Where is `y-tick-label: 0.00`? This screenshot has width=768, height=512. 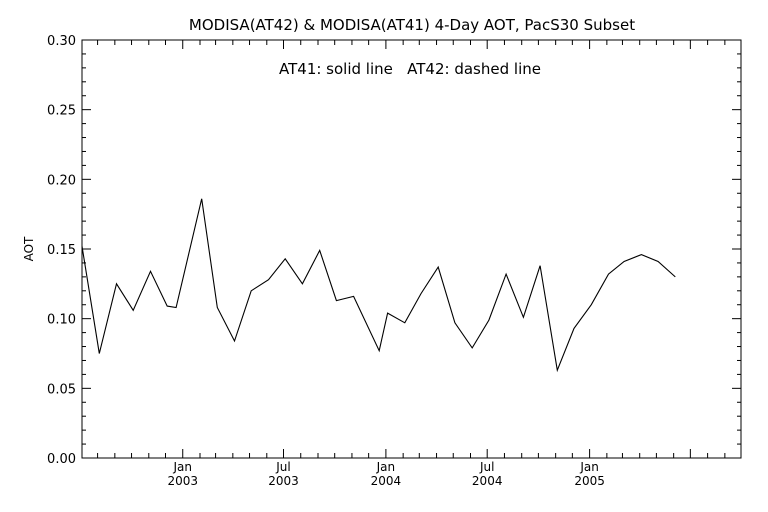 y-tick-label: 0.00 is located at coordinates (61, 459).